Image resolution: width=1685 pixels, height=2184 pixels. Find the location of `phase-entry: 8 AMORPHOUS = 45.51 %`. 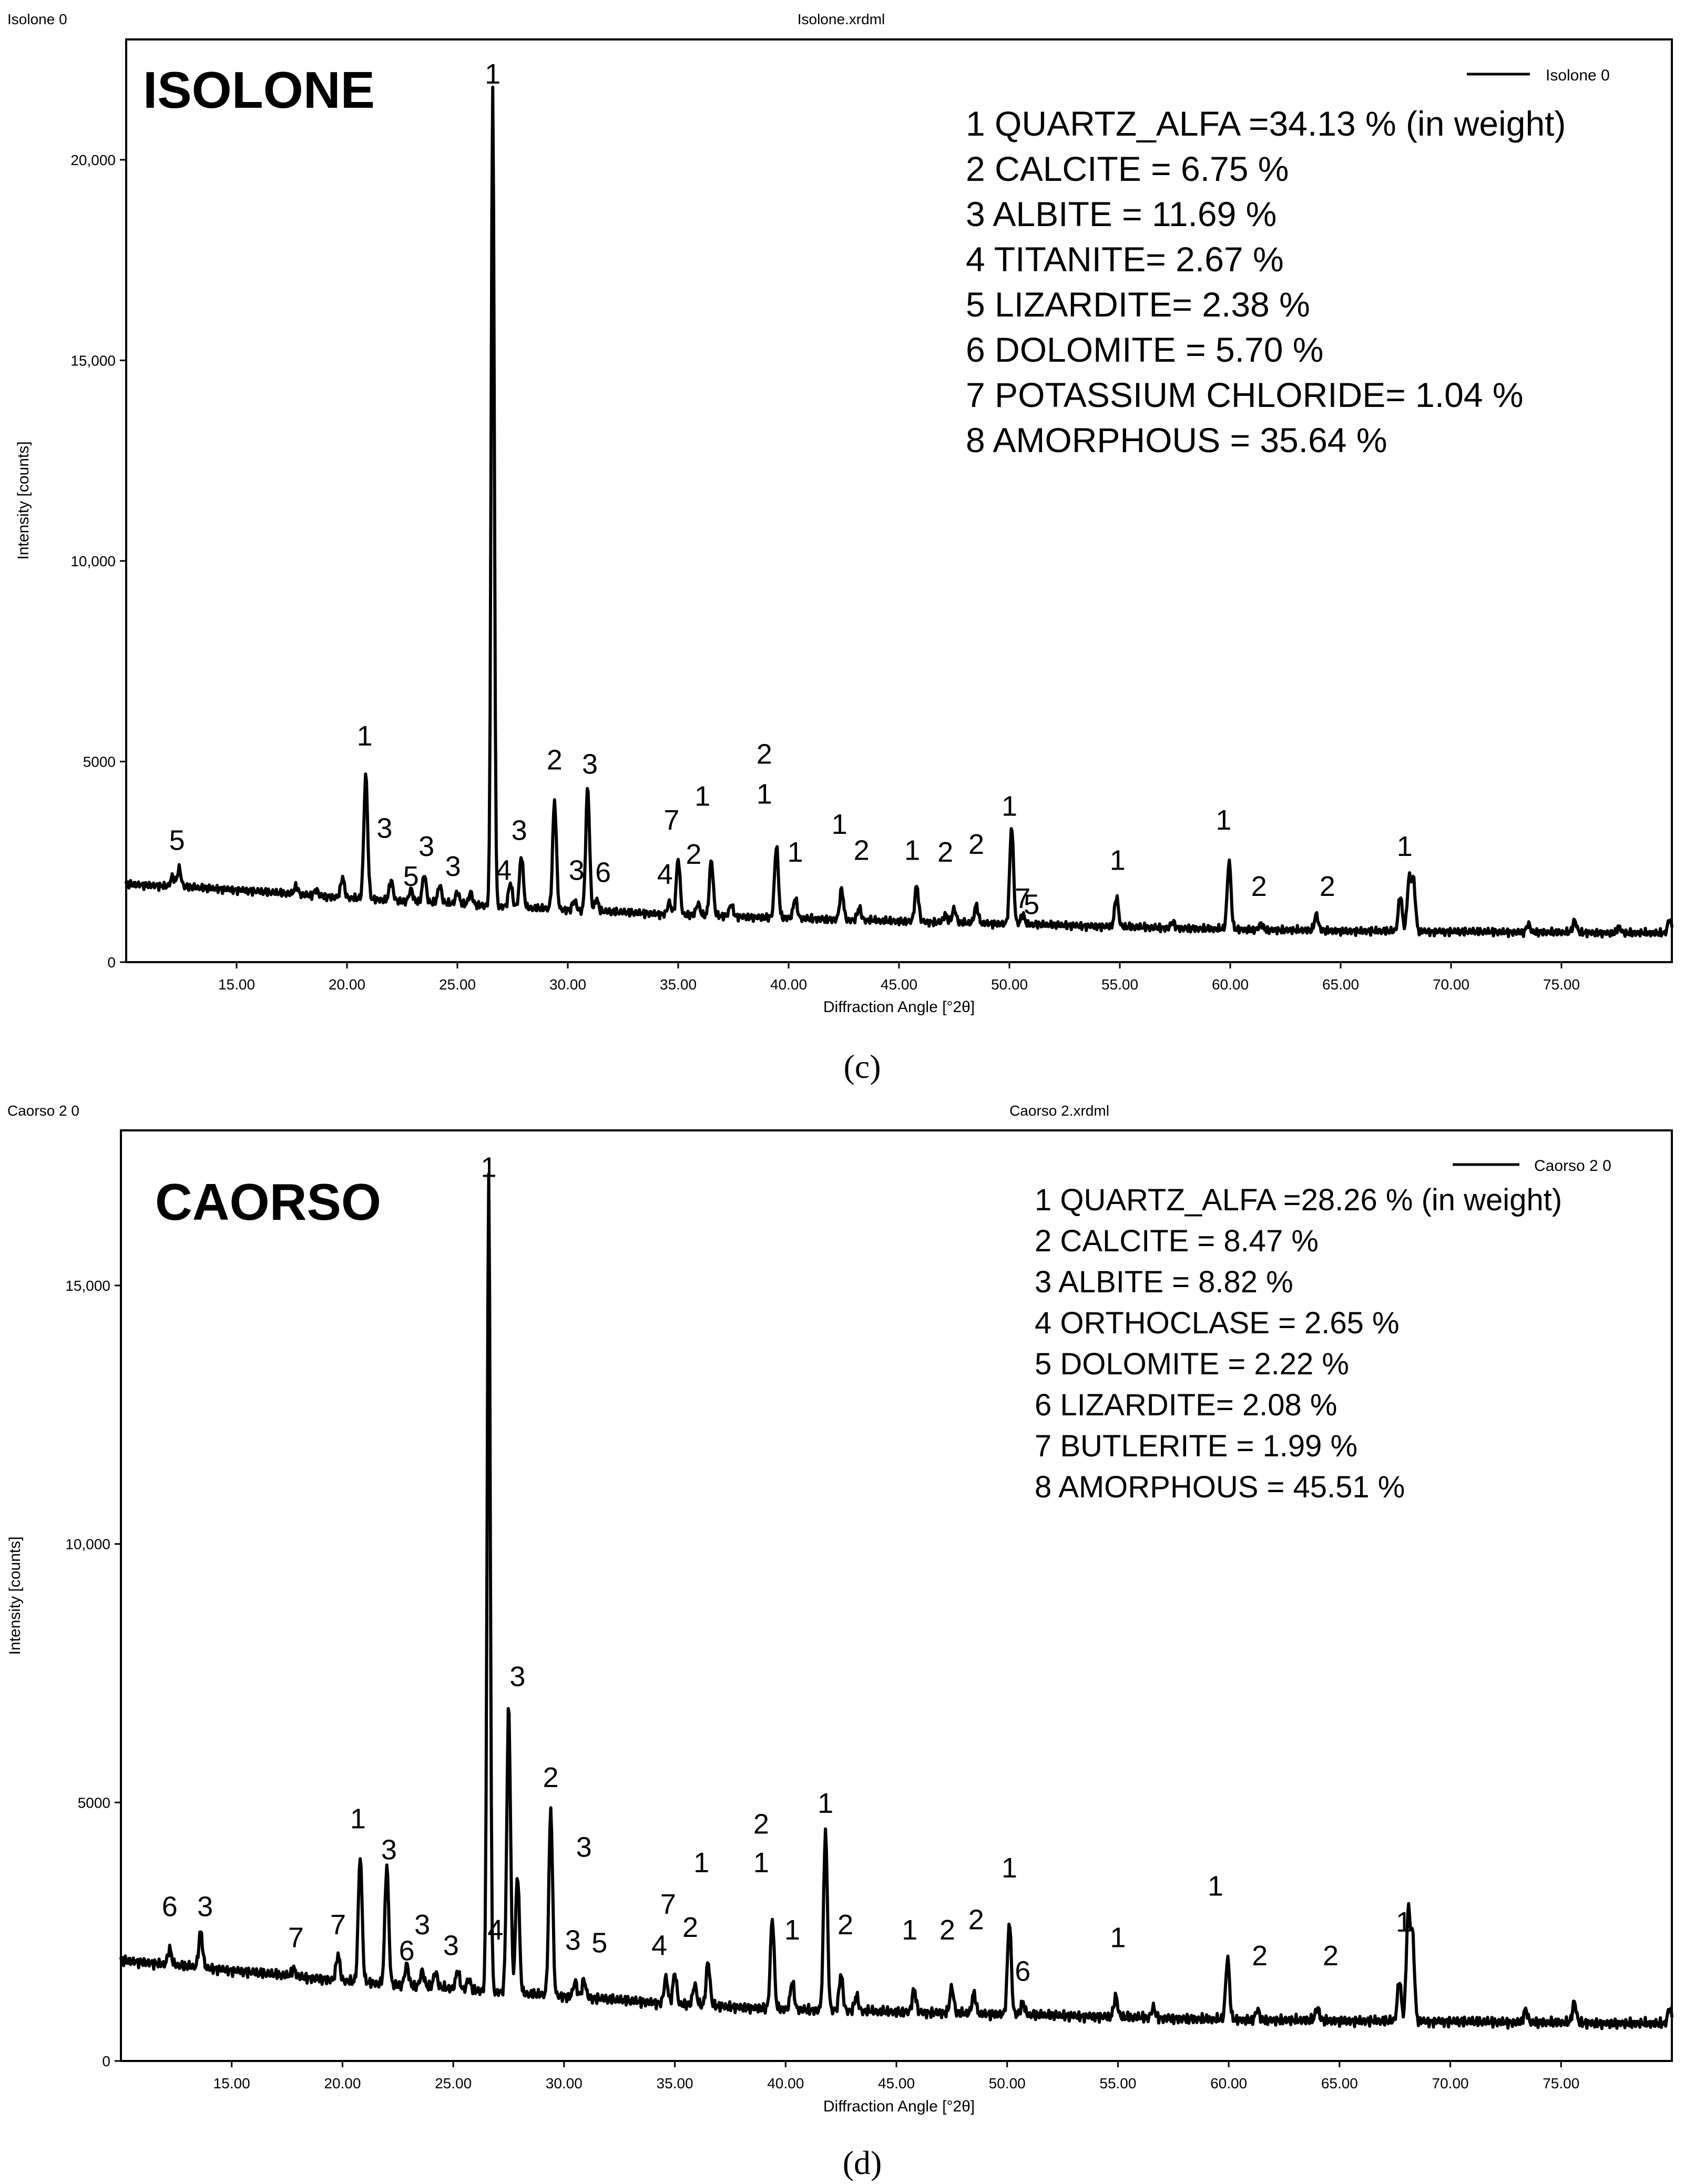

phase-entry: 8 AMORPHOUS = 45.51 % is located at coordinates (1220, 1487).